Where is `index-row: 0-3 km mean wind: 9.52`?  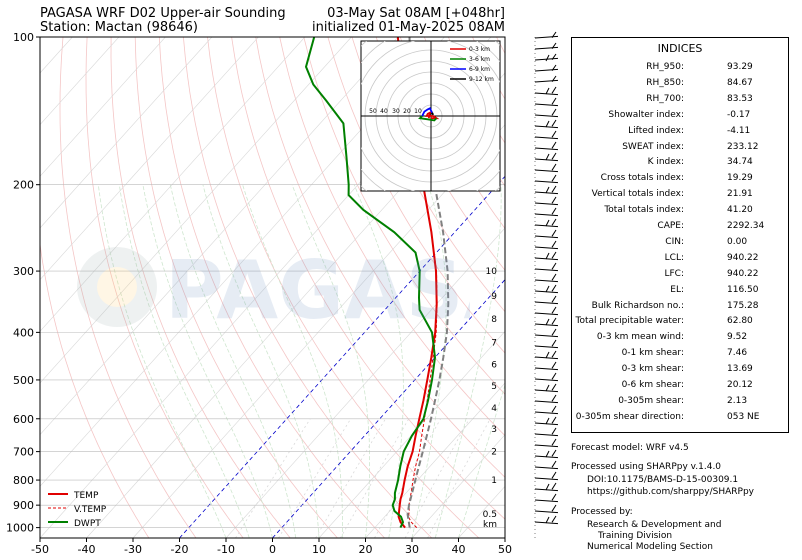
index-row: 0-3 km mean wind: 9.52 is located at coordinates (680, 339).